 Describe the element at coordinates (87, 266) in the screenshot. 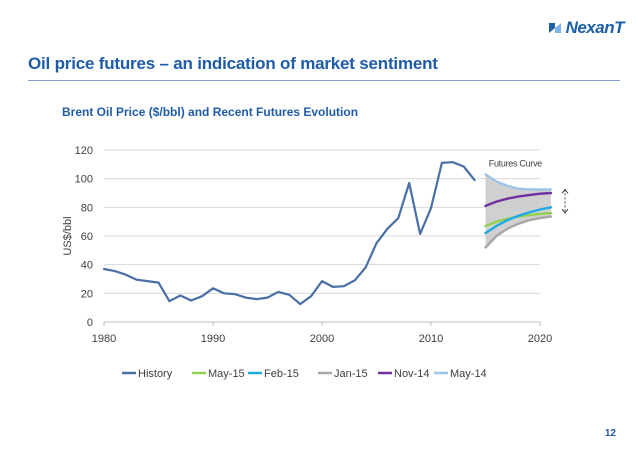

I see `y-tick-label: 40` at that location.